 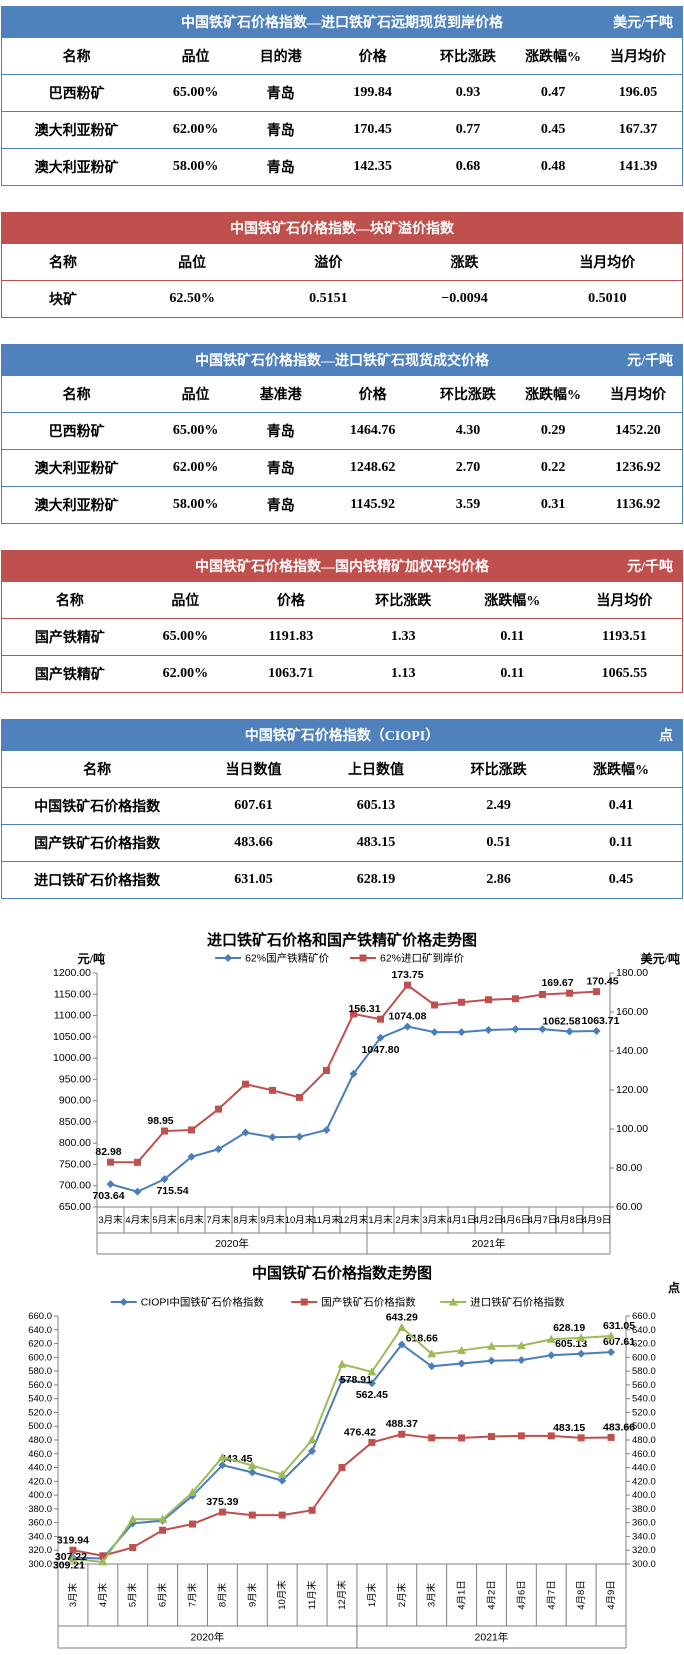 What do you see at coordinates (629, 1168) in the screenshot?
I see `svg-text: 80.00` at bounding box center [629, 1168].